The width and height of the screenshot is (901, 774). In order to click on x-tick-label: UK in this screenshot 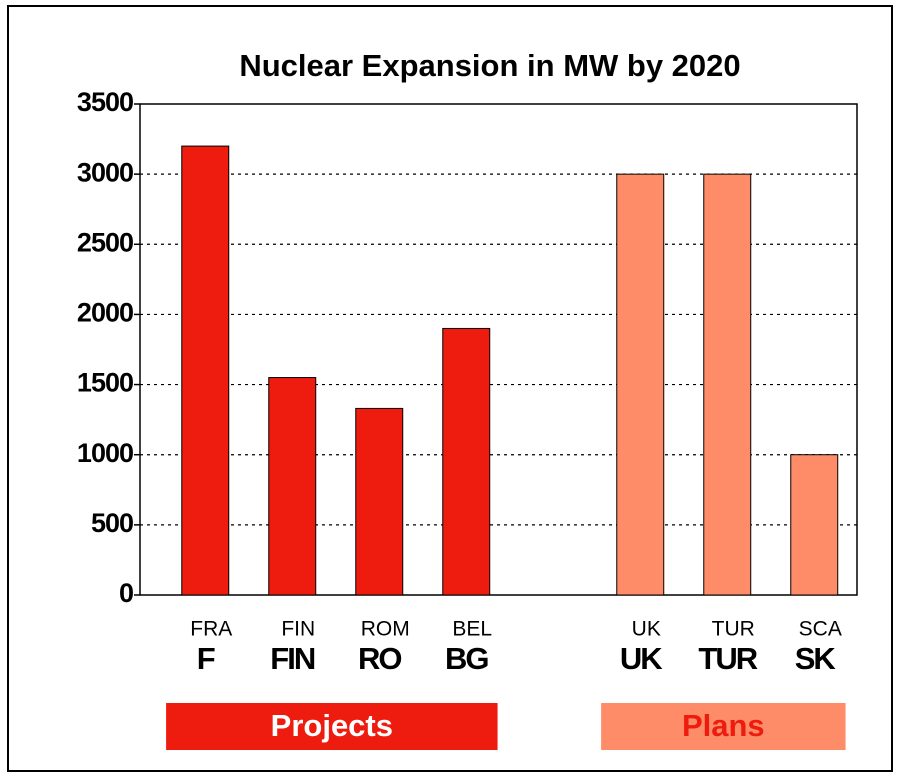, I will do `click(641, 658)`.